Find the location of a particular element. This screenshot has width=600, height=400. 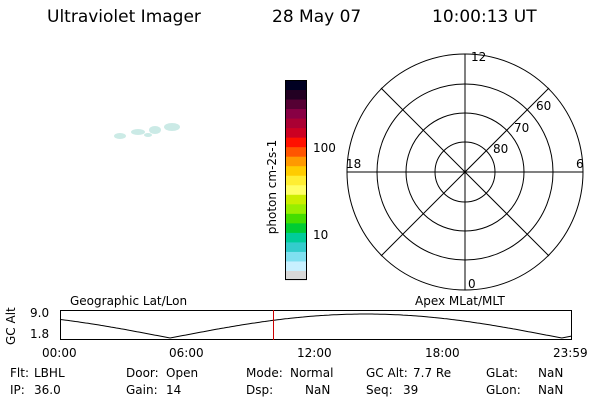

colorbar-tick-100: 100 is located at coordinates (324, 148).